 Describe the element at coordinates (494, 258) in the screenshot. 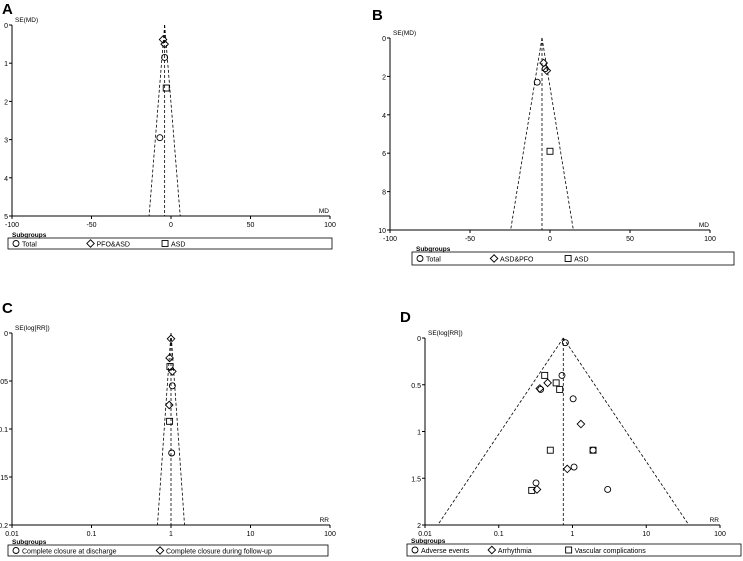

I see `legend-marker-diamond` at that location.